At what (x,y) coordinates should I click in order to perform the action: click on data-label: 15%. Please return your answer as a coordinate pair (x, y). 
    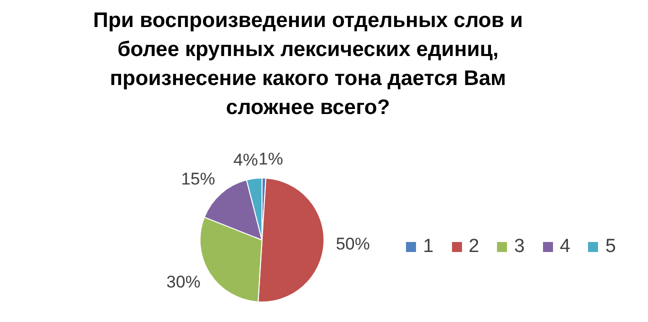
    Looking at the image, I should click on (198, 179).